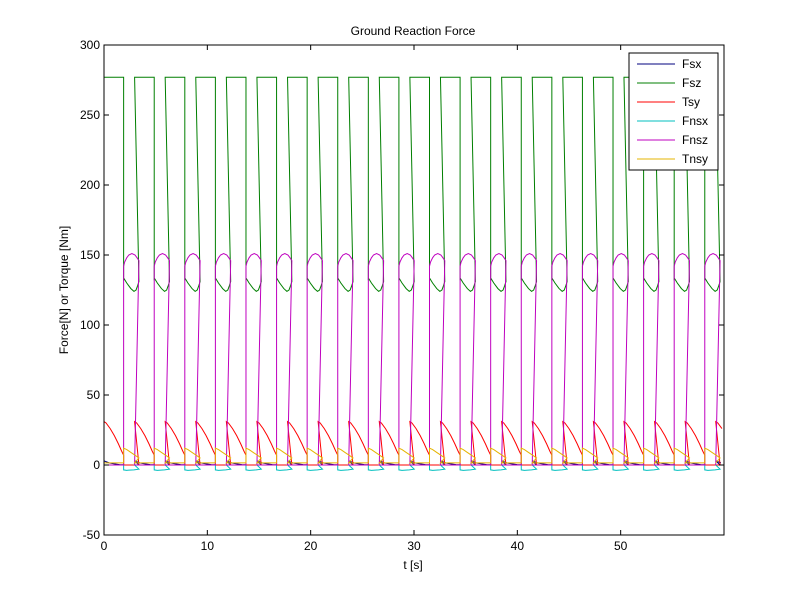  I want to click on y-tick-label: 250, so click(90, 115).